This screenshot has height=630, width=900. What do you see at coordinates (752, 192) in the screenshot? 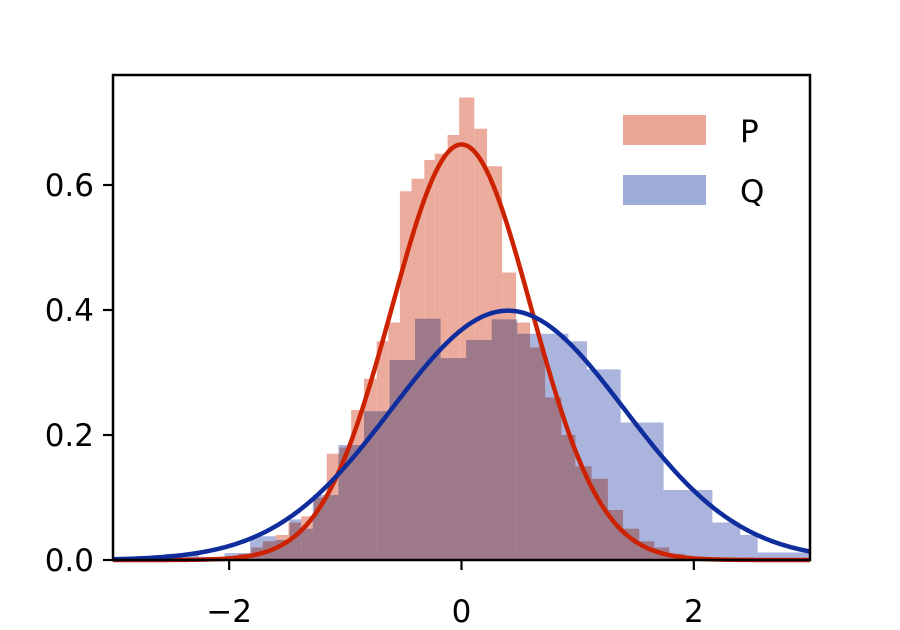
I see `legend-label-q: Q` at bounding box center [752, 192].